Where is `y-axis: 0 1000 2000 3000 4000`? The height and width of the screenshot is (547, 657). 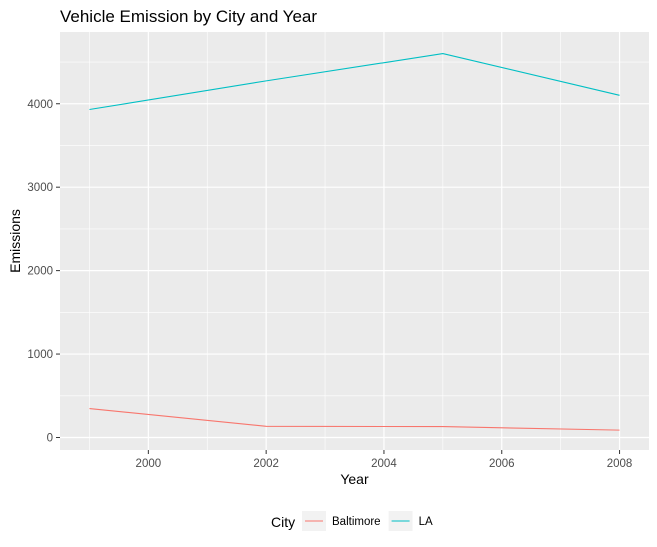 y-axis: 0 1000 2000 3000 4000 is located at coordinates (43, 271).